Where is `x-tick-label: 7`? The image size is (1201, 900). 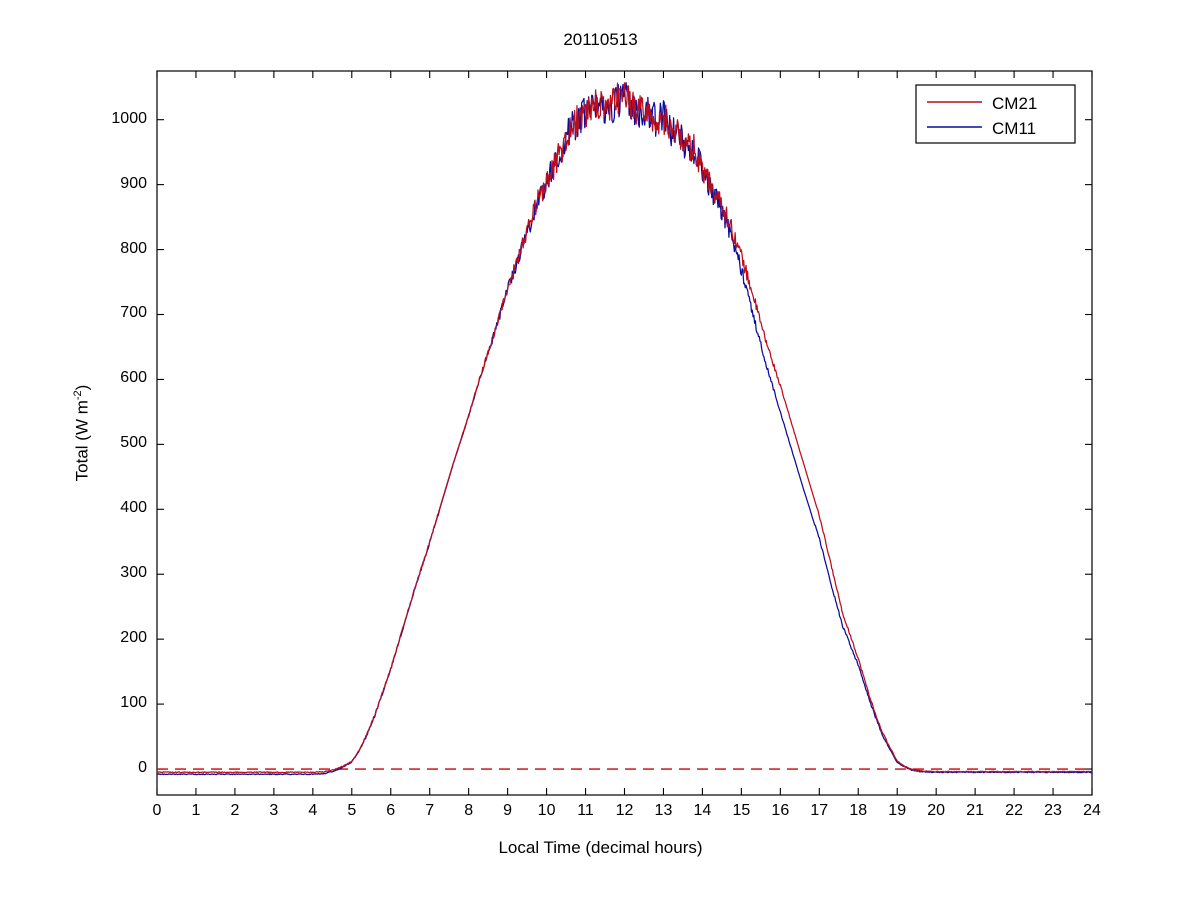
x-tick-label: 7 is located at coordinates (430, 810).